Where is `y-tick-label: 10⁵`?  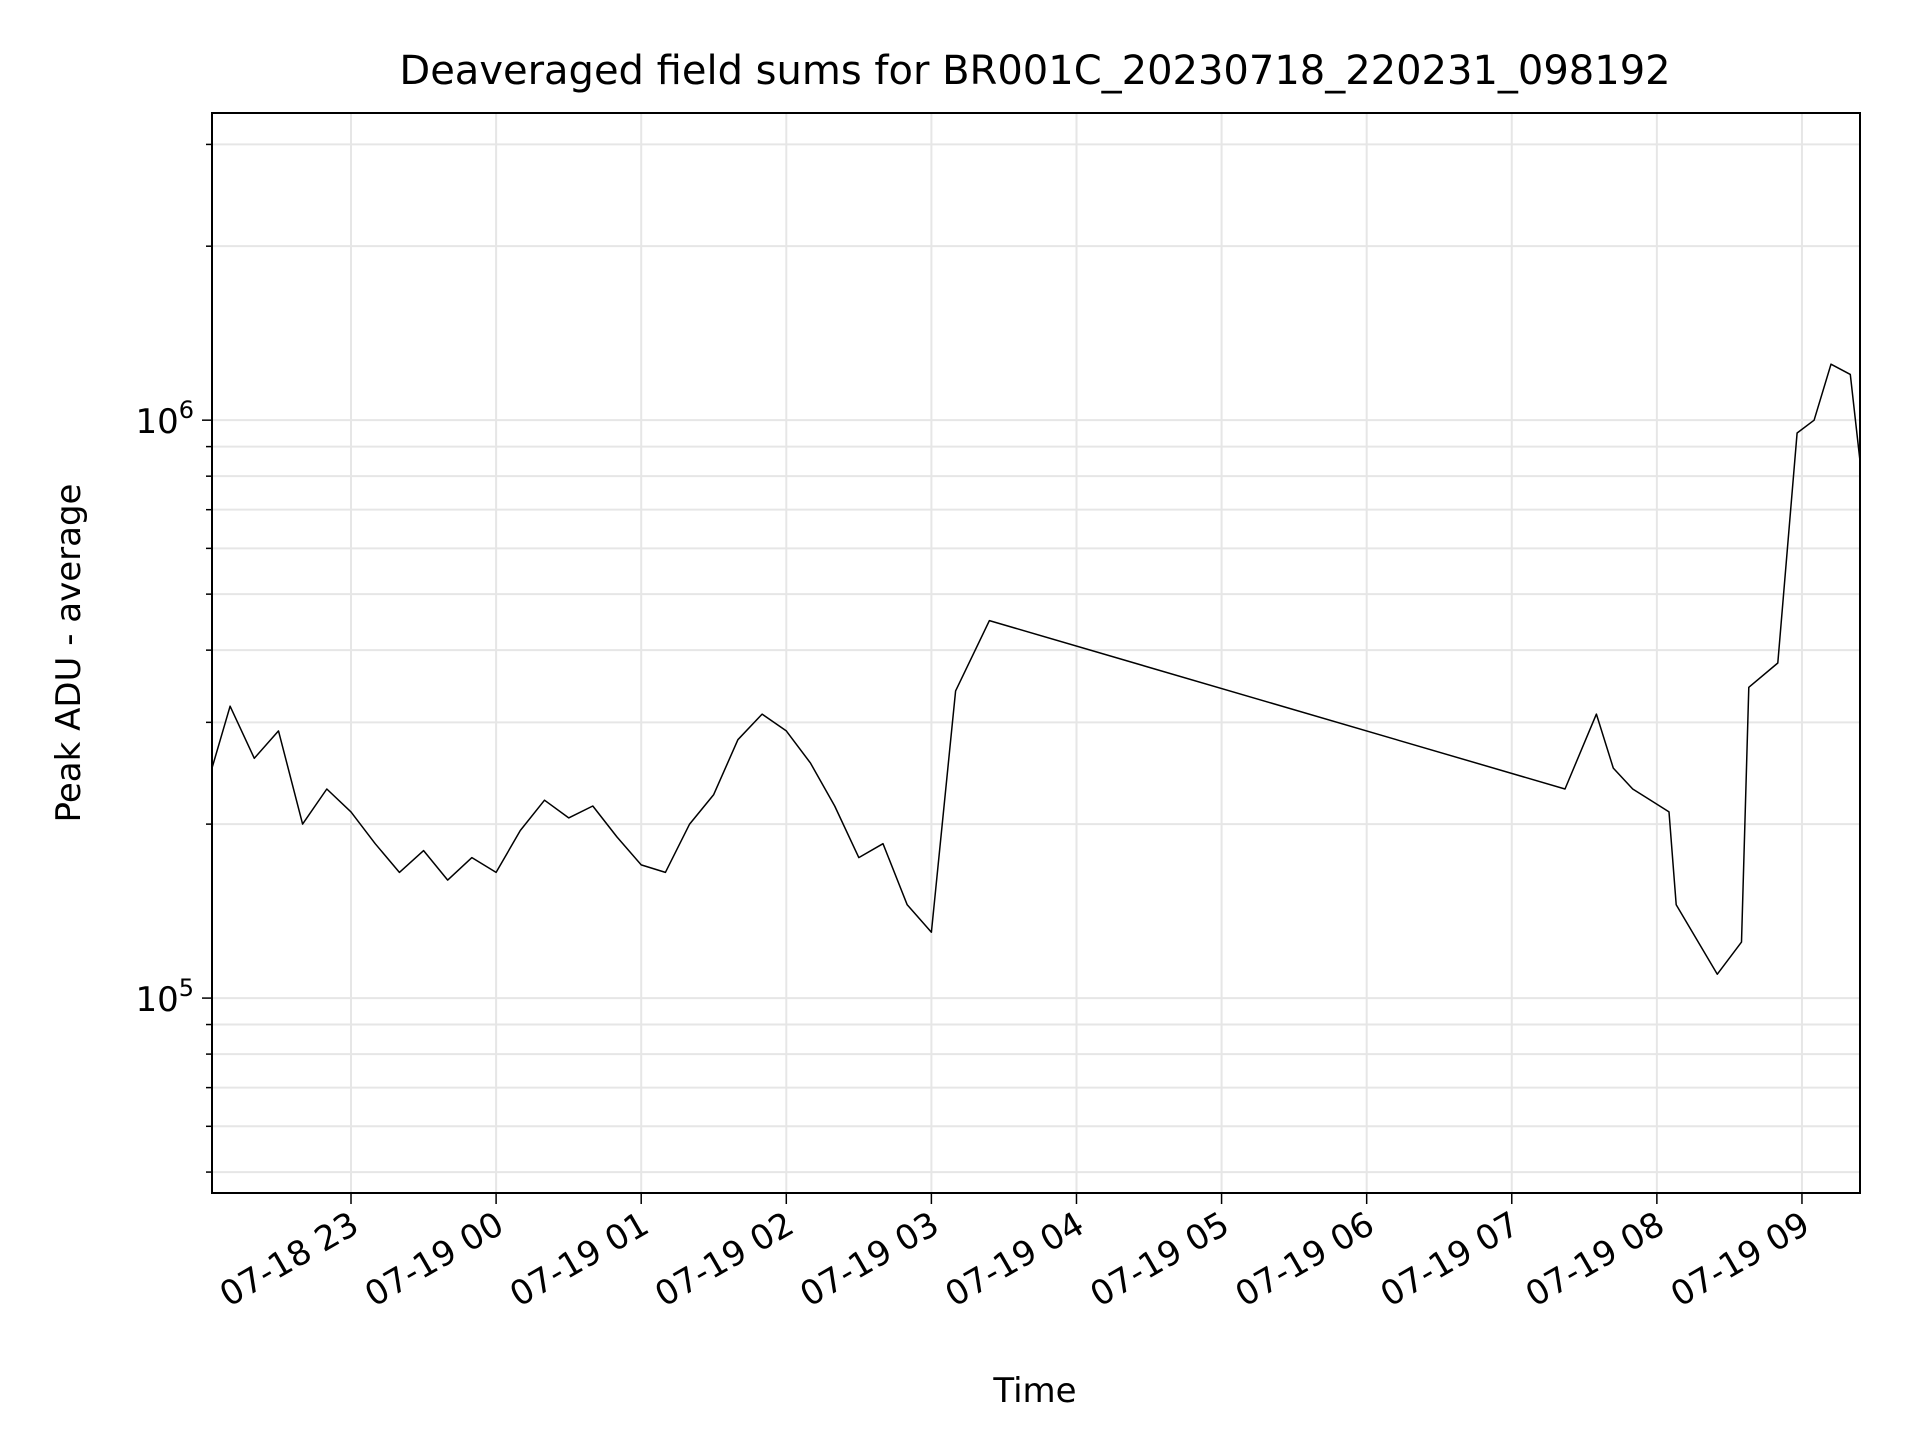 y-tick-label: 10⁵ is located at coordinates (164, 997).